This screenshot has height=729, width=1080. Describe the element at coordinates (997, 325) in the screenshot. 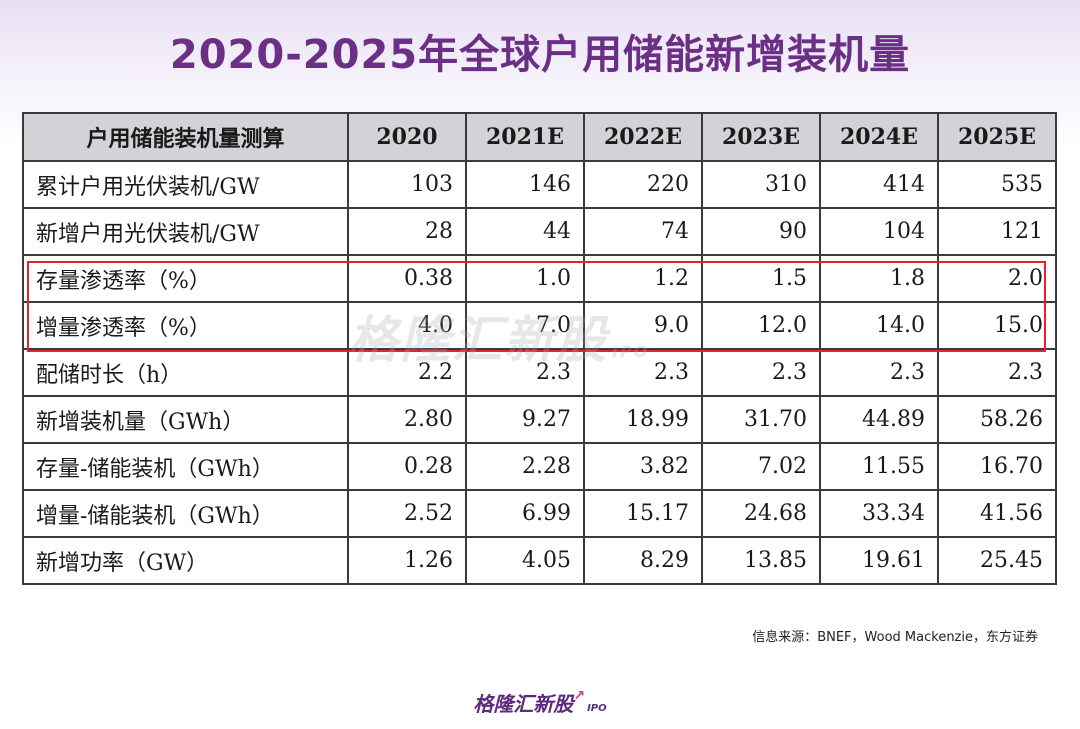

I see `table-cell: 15.0` at that location.